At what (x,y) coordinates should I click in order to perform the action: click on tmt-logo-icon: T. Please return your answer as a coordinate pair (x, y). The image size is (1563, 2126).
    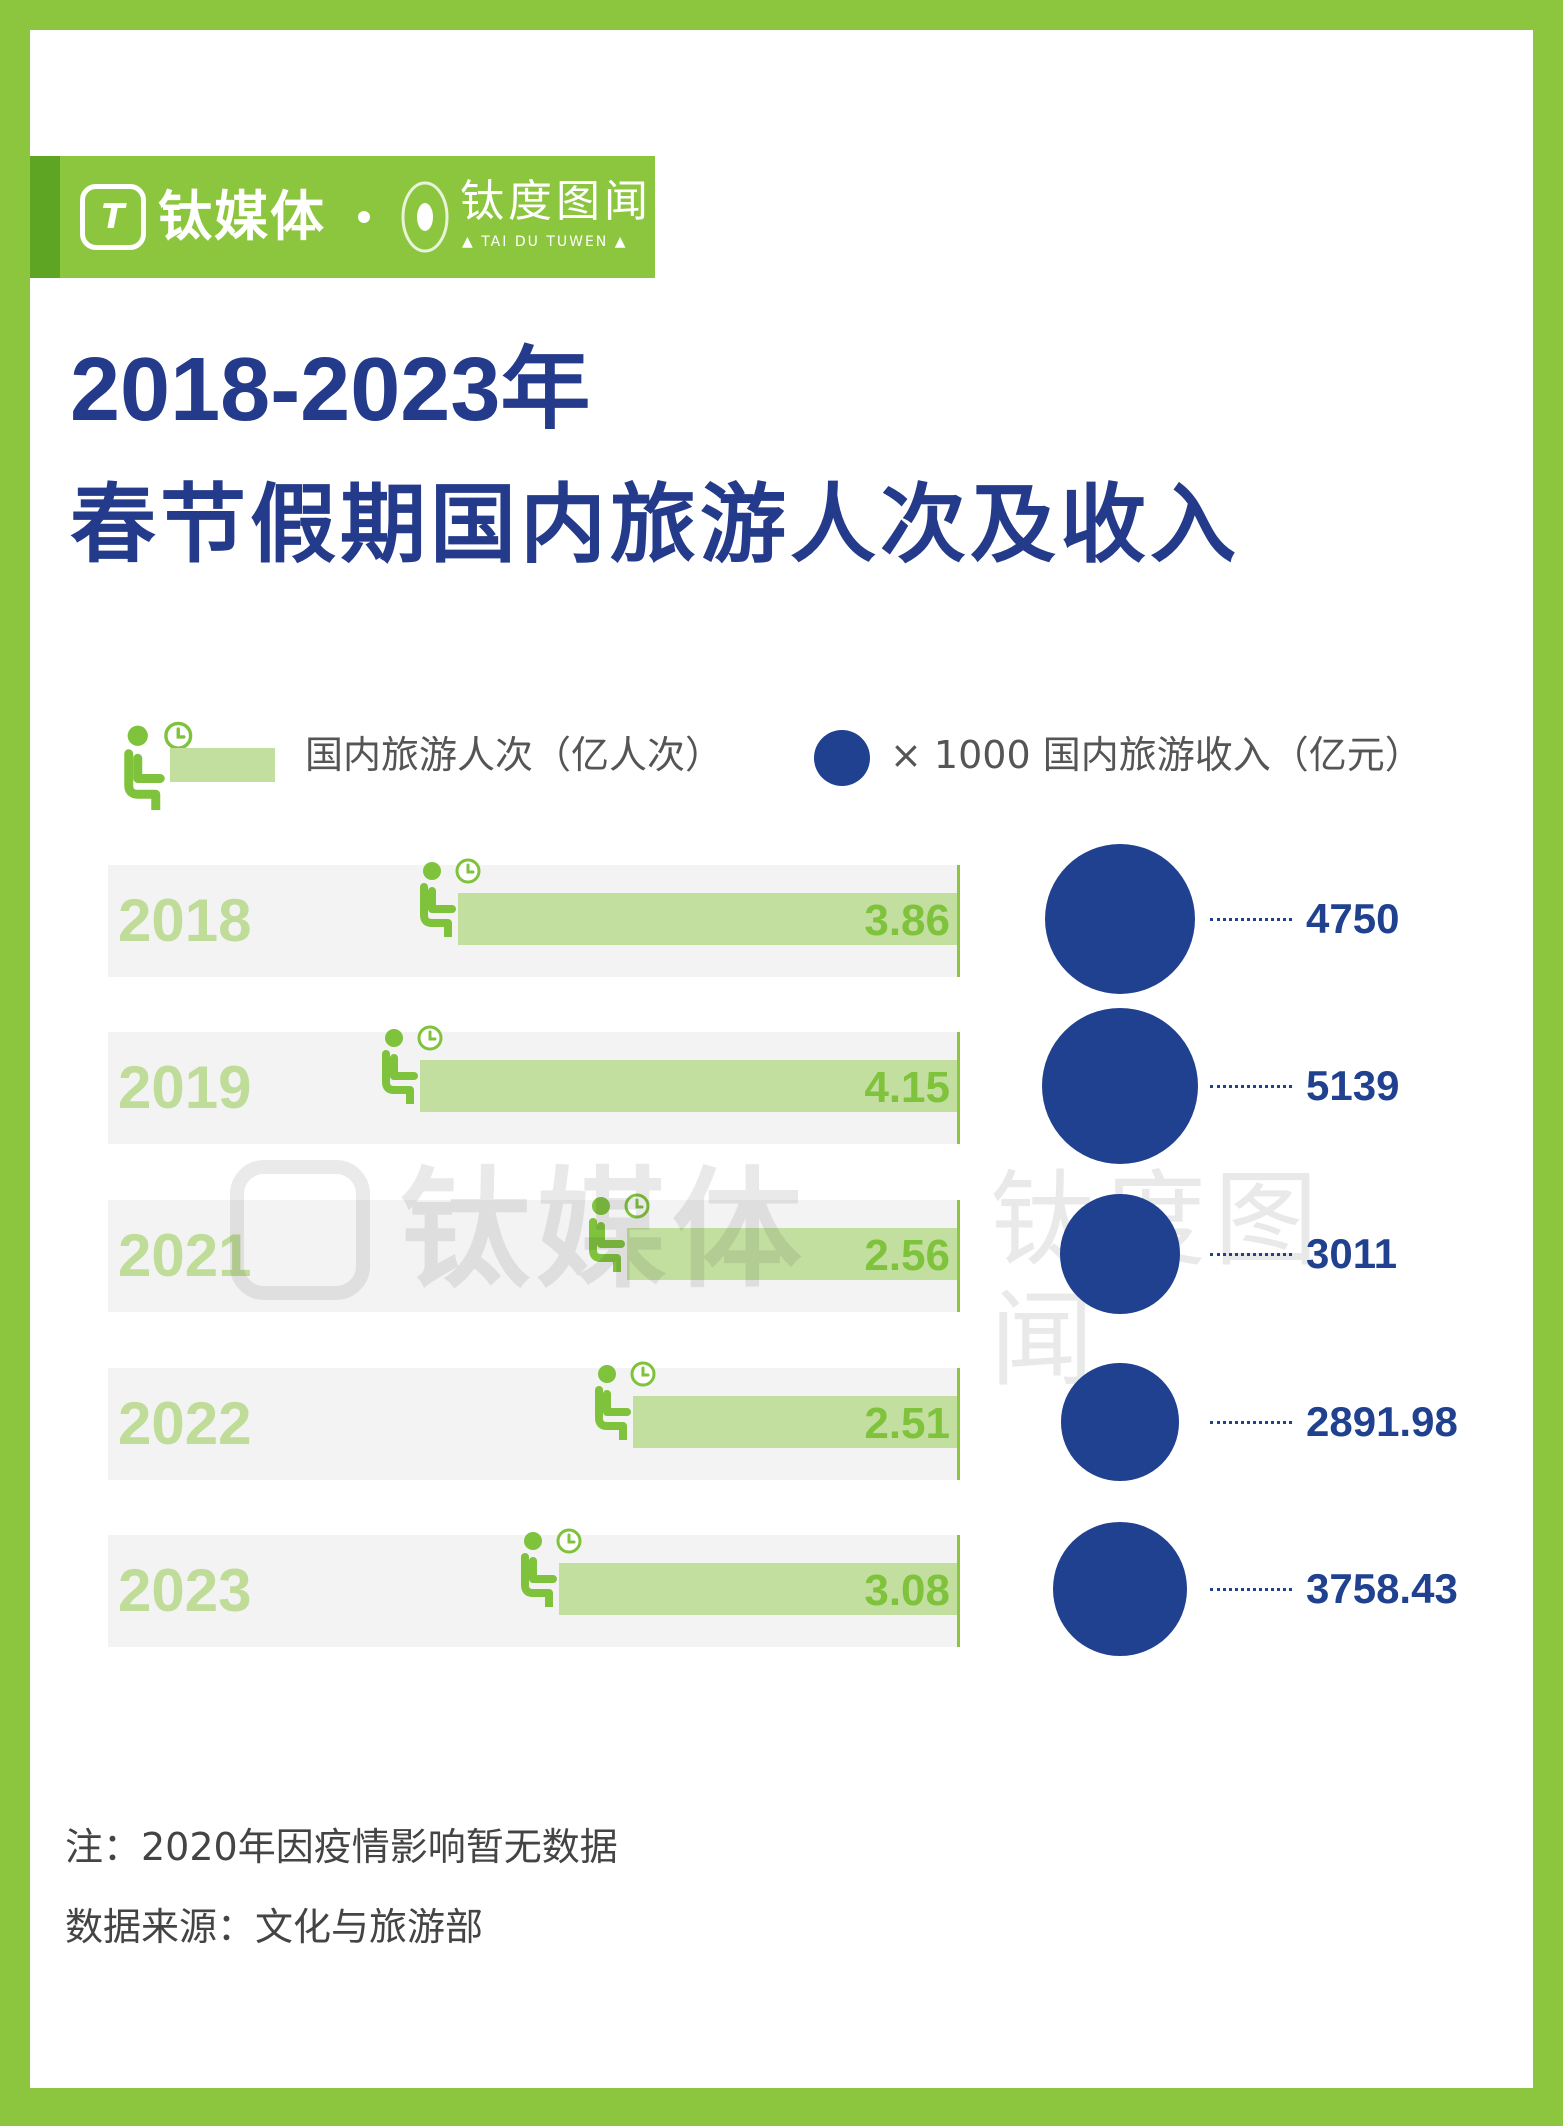
    Looking at the image, I should click on (113, 217).